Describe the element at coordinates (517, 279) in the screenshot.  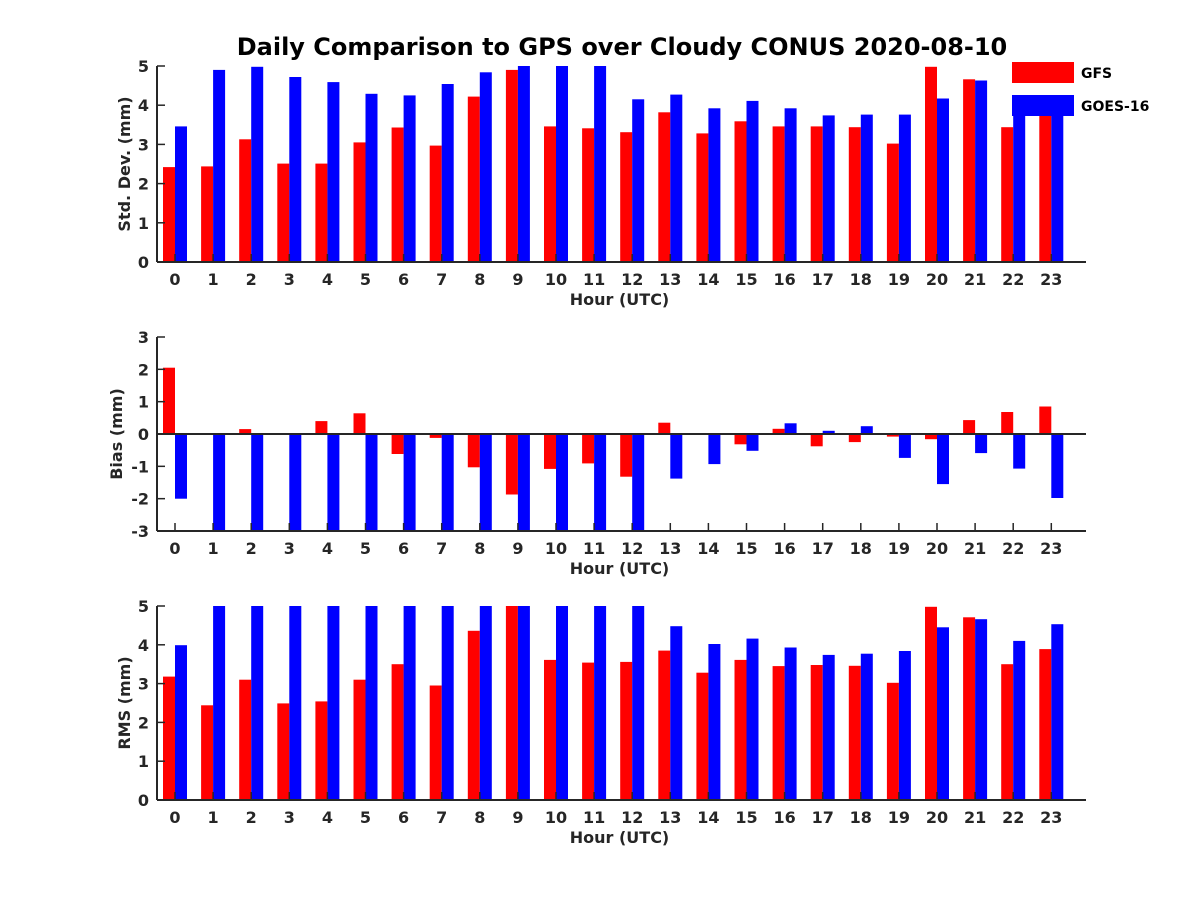
I see `x-tick-label: 9` at that location.